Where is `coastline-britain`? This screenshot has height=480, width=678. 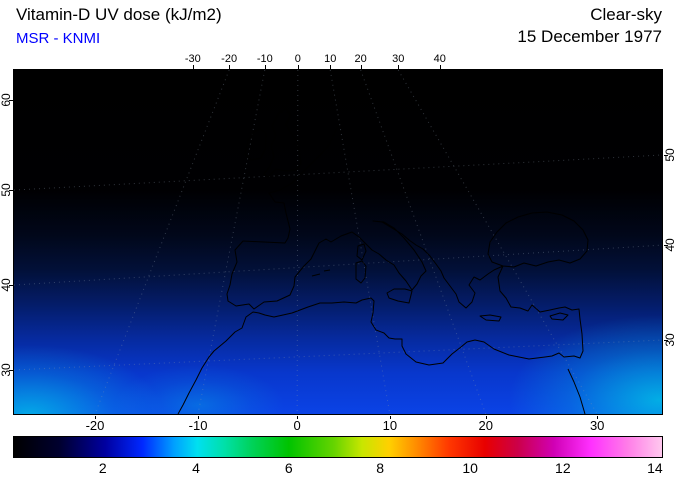
coastline-britain is located at coordinates (282, 143).